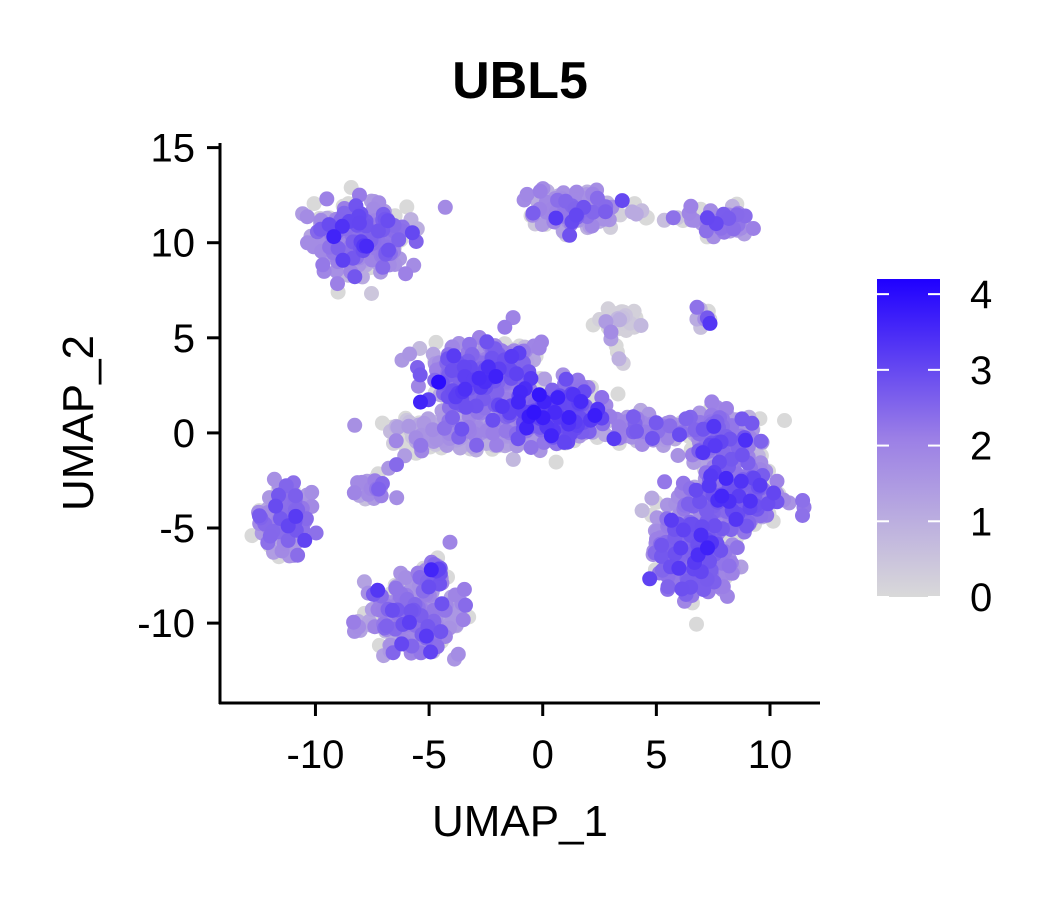 This screenshot has width=1050, height=905. What do you see at coordinates (981, 522) in the screenshot?
I see `legend-tick-label: 1` at bounding box center [981, 522].